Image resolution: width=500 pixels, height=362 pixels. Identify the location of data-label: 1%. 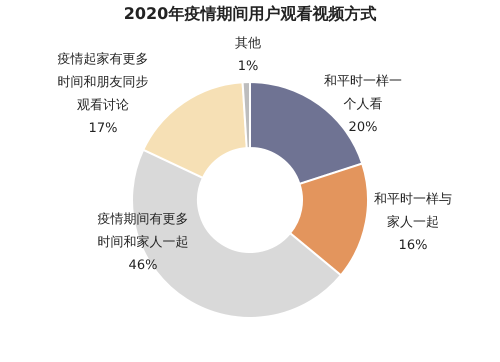
(248, 67).